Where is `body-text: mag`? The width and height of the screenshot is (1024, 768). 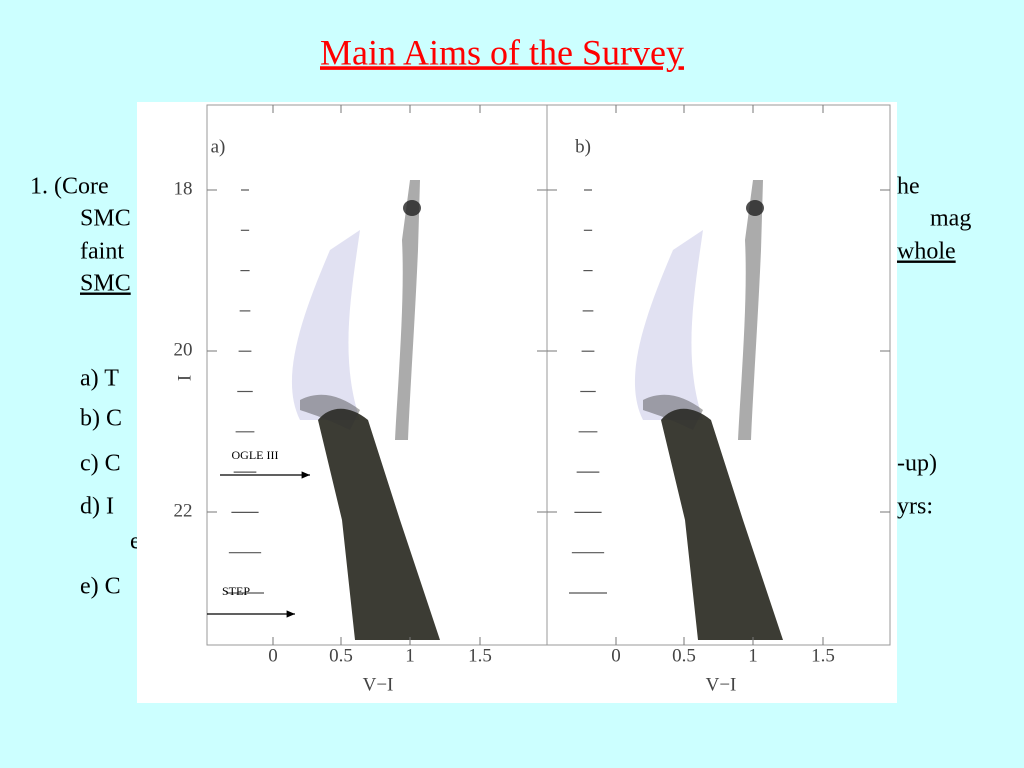
body-text: mag is located at coordinates (950, 219).